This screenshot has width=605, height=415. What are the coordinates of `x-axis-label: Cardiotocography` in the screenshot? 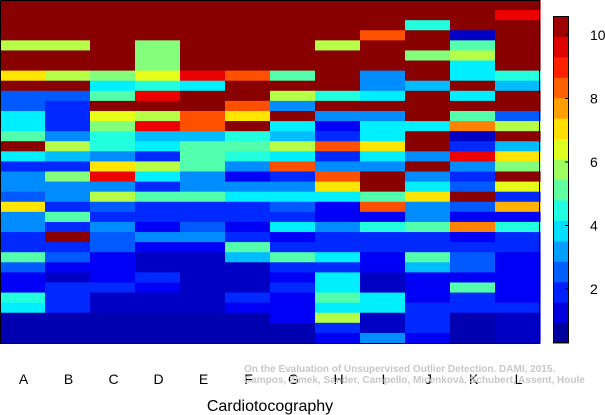 It's located at (270, 406).